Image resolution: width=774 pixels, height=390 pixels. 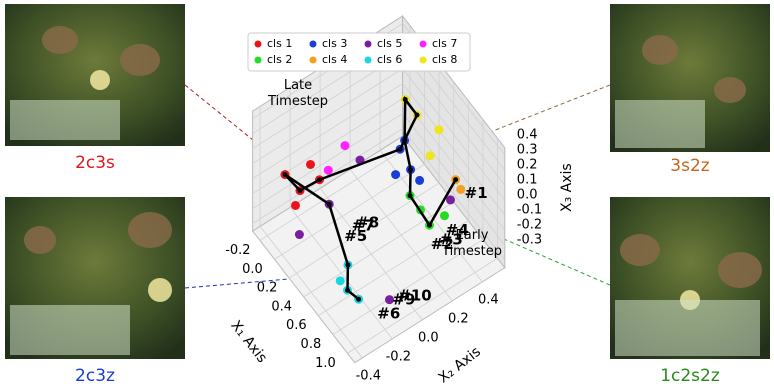 What do you see at coordinates (281, 306) in the screenshot?
I see `x-tick-label: 0.4` at bounding box center [281, 306].